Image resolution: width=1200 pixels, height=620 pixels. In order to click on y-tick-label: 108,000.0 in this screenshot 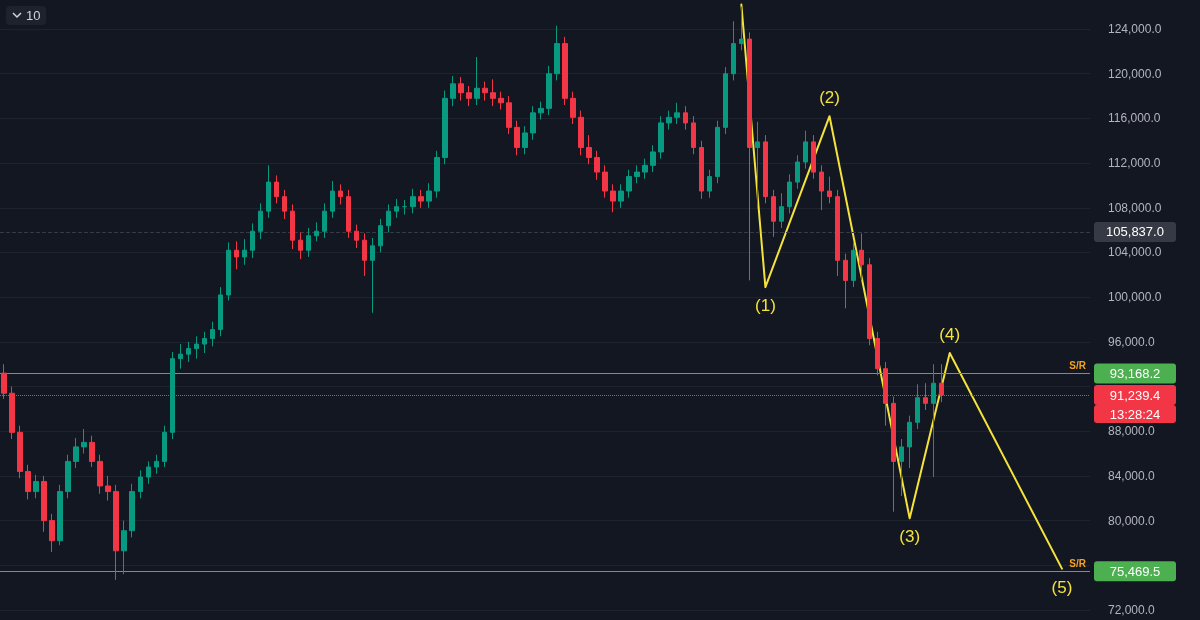, I will do `click(1135, 207)`.